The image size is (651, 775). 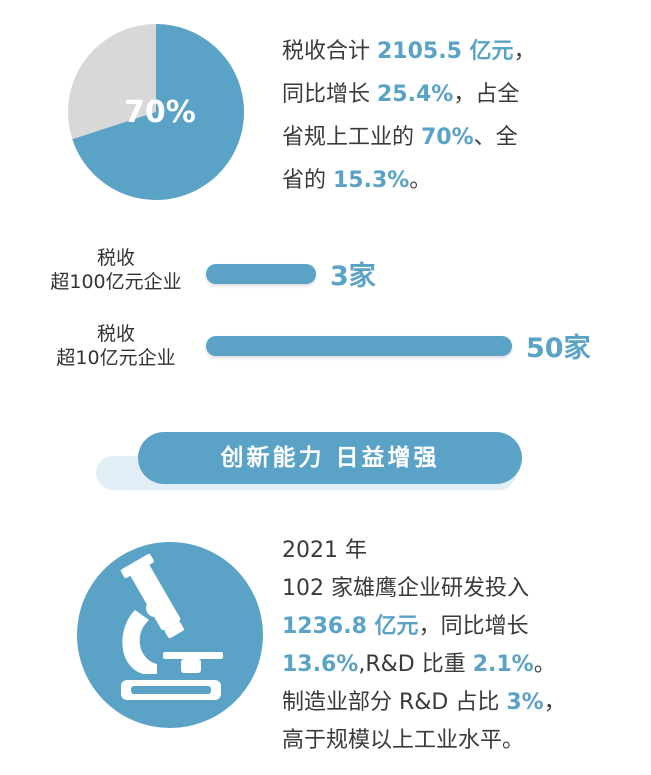 What do you see at coordinates (524, 51) in the screenshot?
I see `summary-text: ，` at bounding box center [524, 51].